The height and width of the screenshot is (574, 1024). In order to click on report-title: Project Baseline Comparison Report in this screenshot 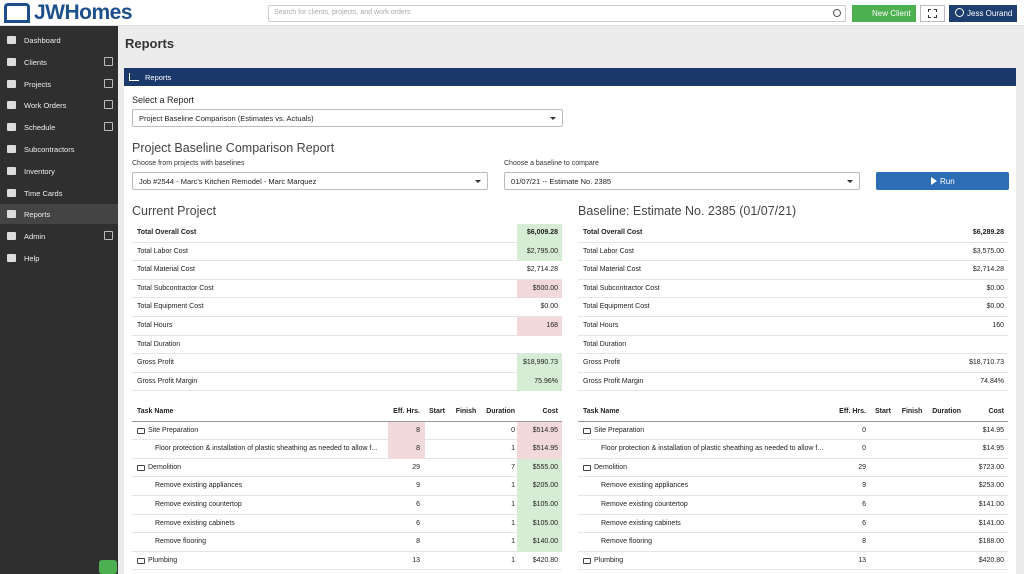, I will do `click(233, 148)`.